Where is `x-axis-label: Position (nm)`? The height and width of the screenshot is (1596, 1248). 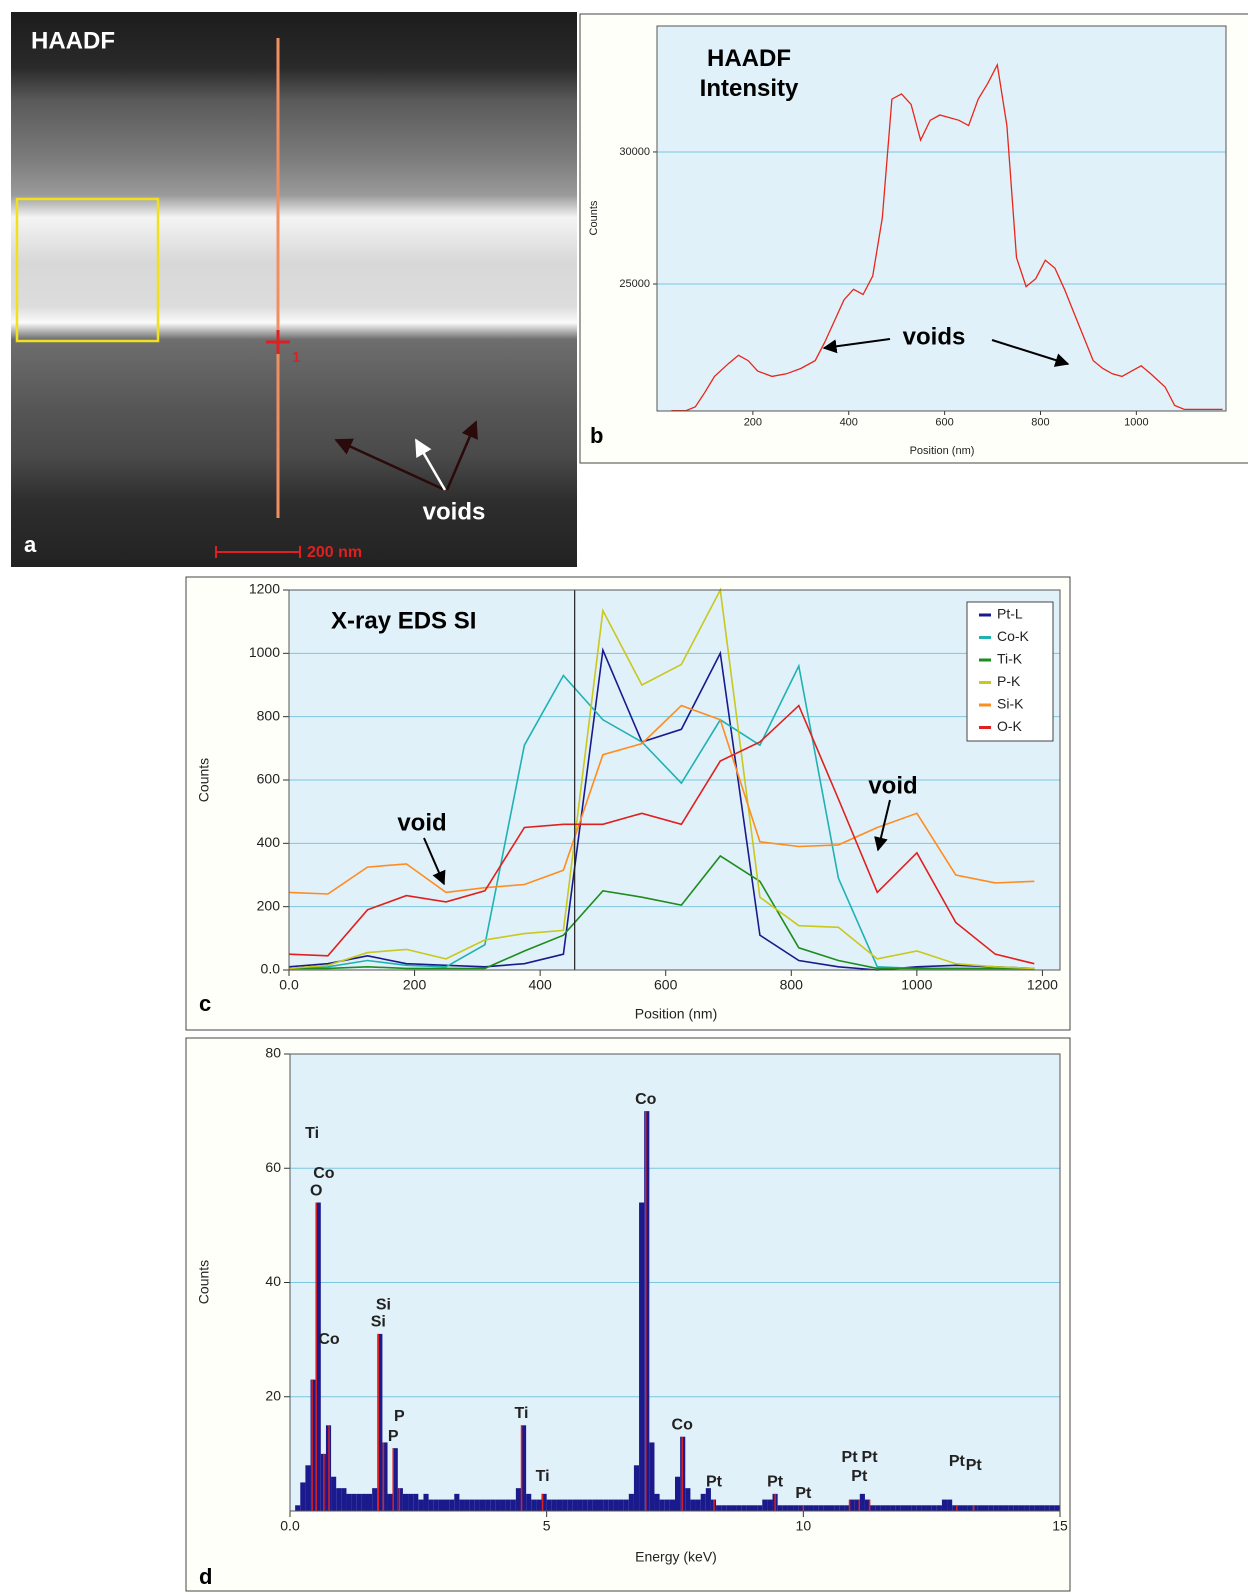 x-axis-label: Position (nm) is located at coordinates (676, 1014).